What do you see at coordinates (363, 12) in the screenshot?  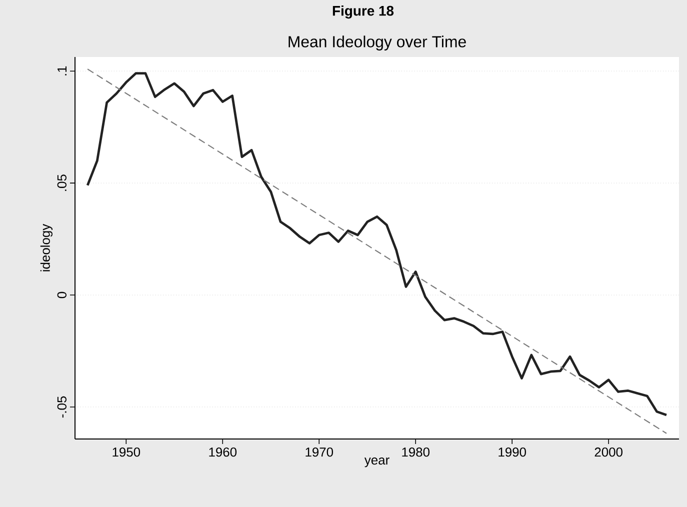 I see `caption: Figure 18` at bounding box center [363, 12].